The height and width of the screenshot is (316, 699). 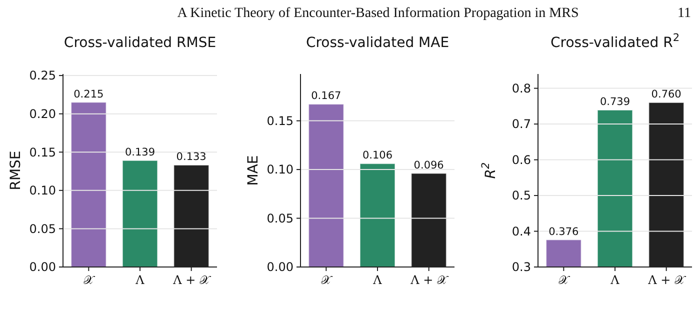 I want to click on chart-title: Cross-validated RMSE, so click(x=140, y=43).